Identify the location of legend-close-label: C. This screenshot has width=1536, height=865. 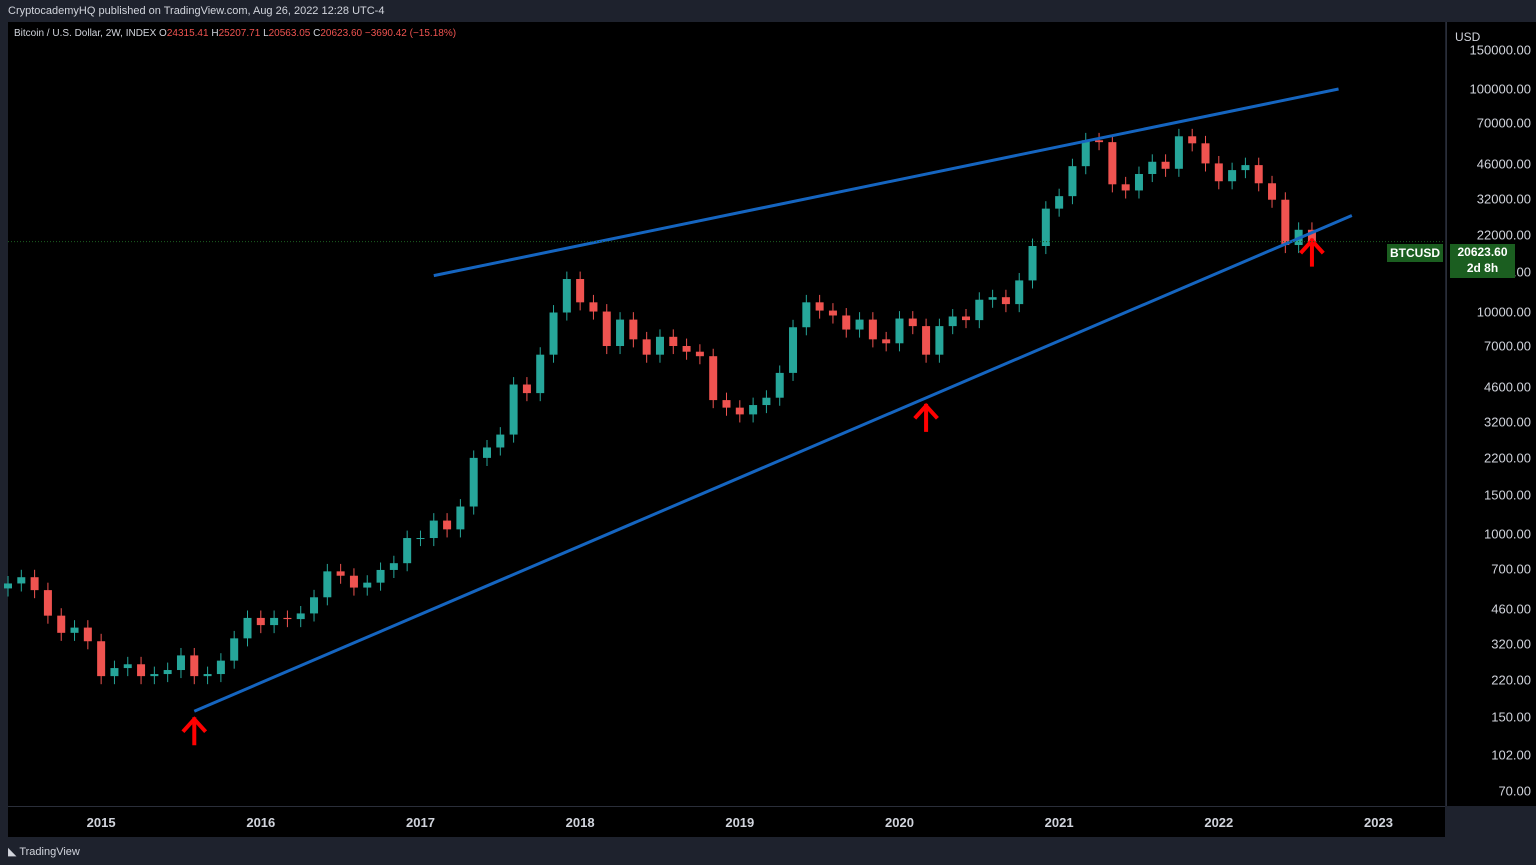
(317, 33).